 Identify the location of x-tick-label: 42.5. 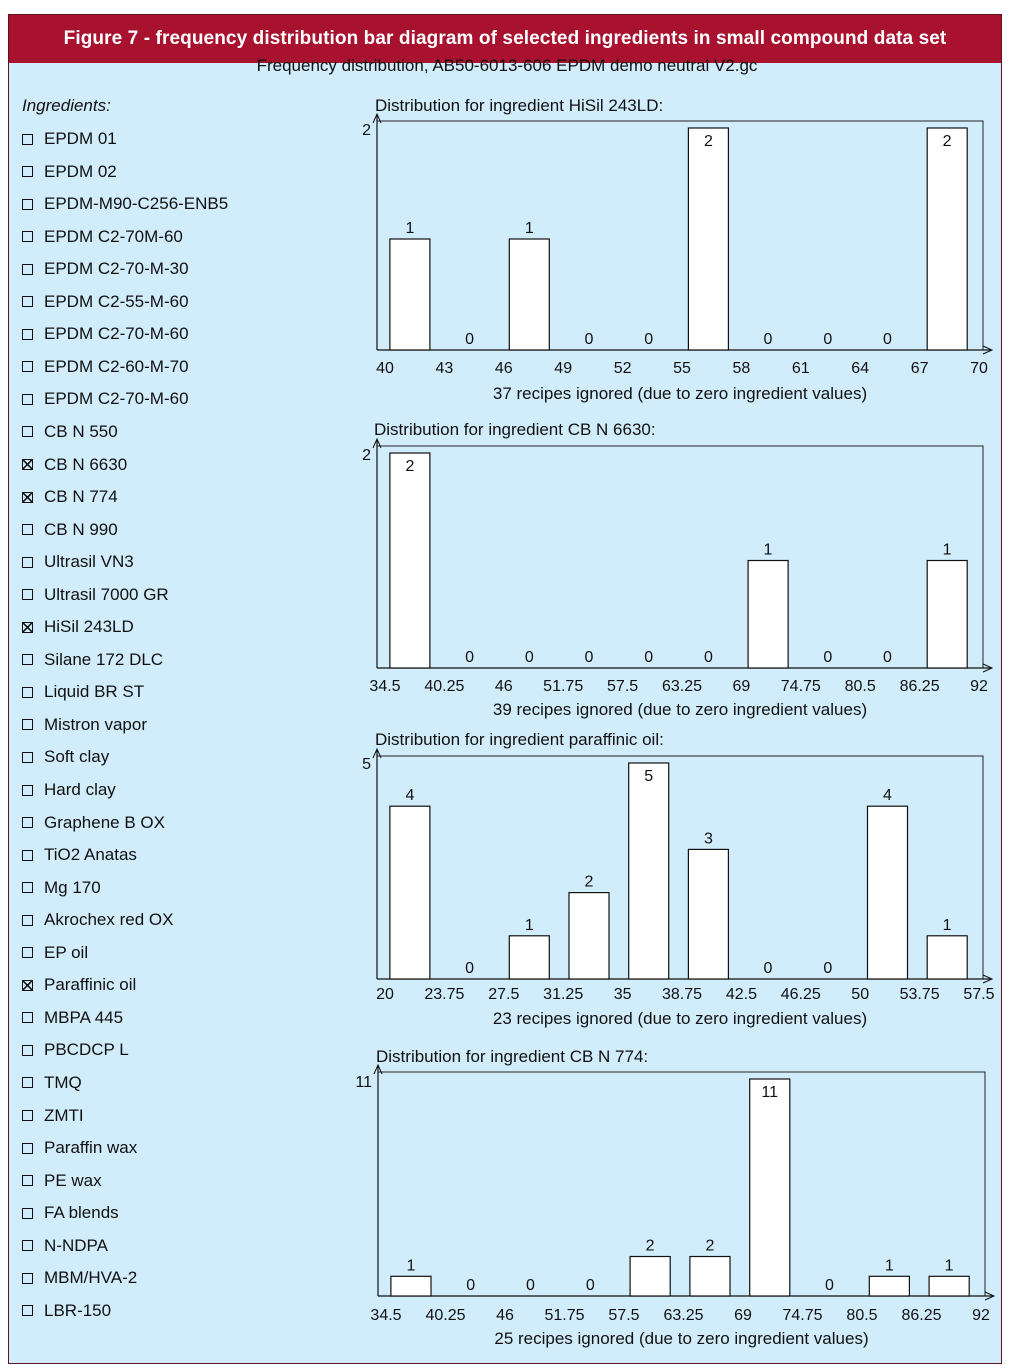
(741, 994).